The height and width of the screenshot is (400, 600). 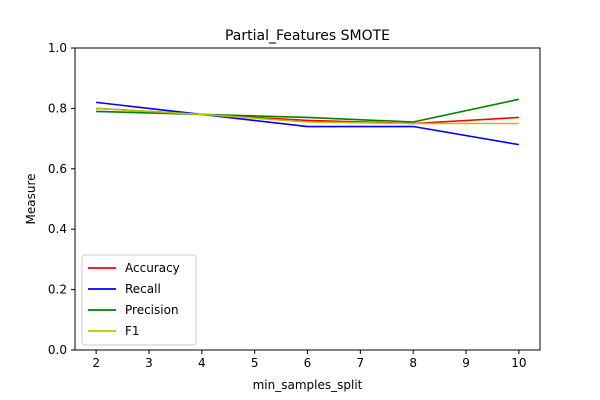 I want to click on x-tick-label: 6, so click(x=308, y=363).